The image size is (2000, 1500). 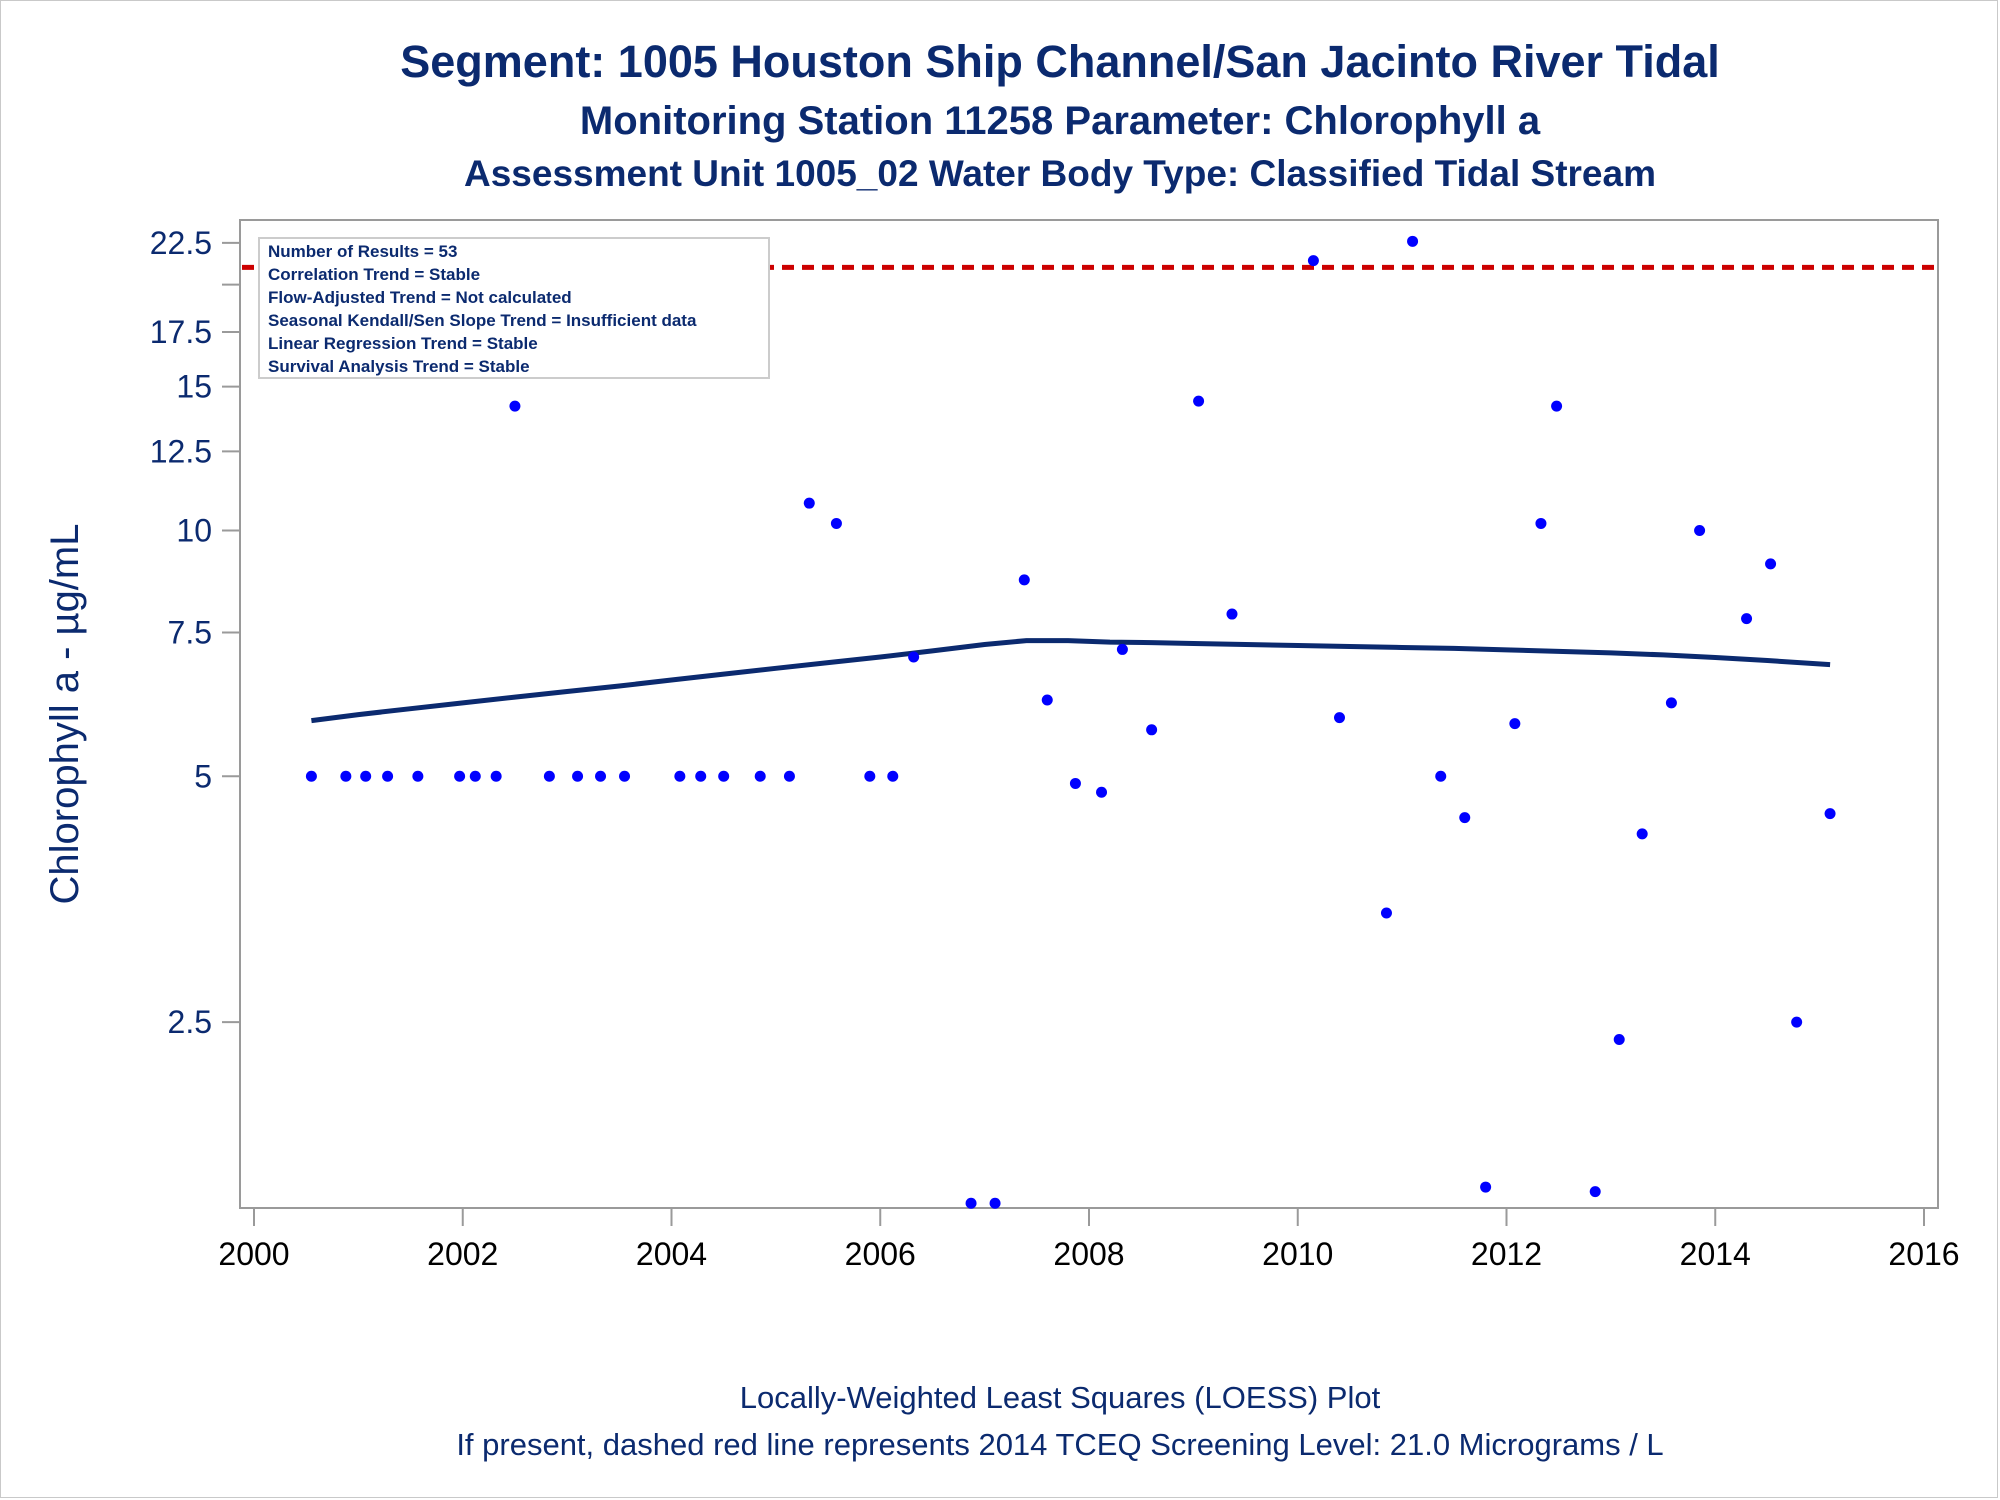 What do you see at coordinates (399, 366) in the screenshot?
I see `trend-annotation-line: Survival Analysis Trend = Stable` at bounding box center [399, 366].